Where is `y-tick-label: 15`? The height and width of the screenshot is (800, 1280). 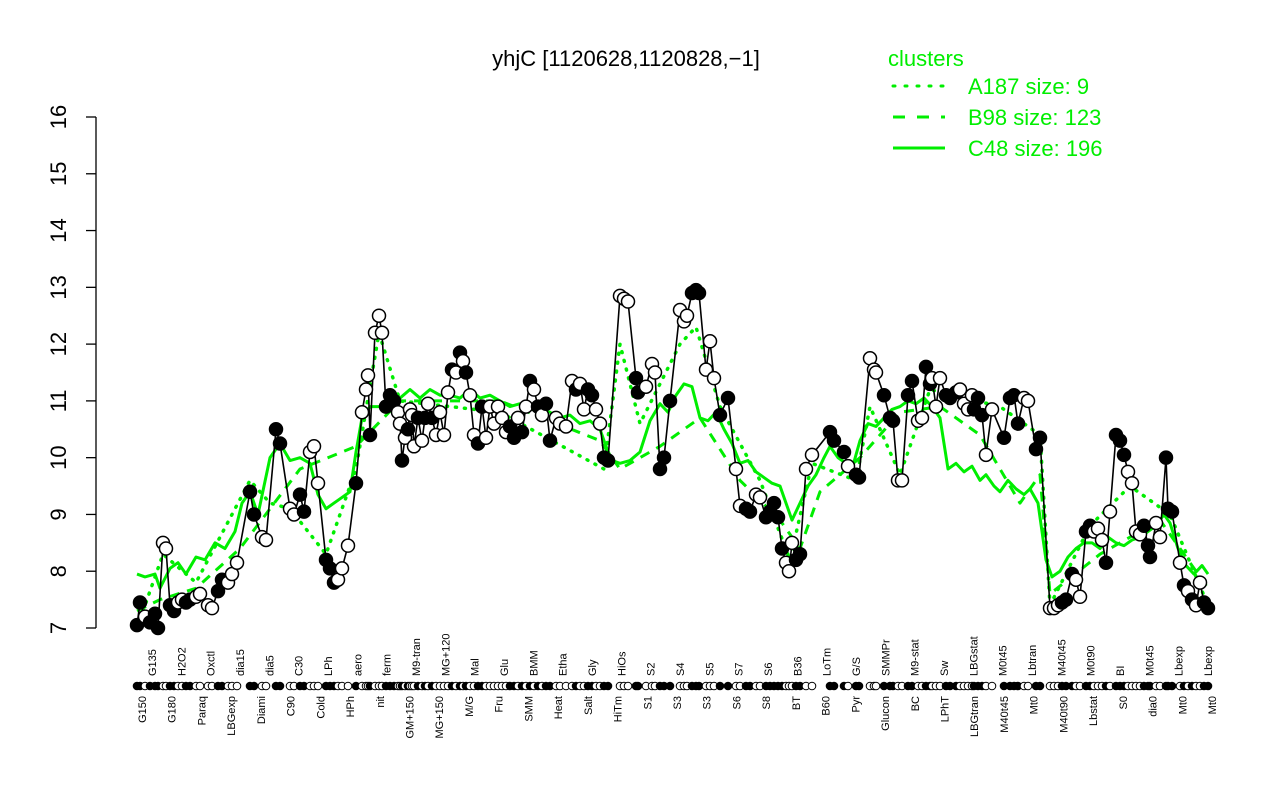 y-tick-label: 15 is located at coordinates (58, 174).